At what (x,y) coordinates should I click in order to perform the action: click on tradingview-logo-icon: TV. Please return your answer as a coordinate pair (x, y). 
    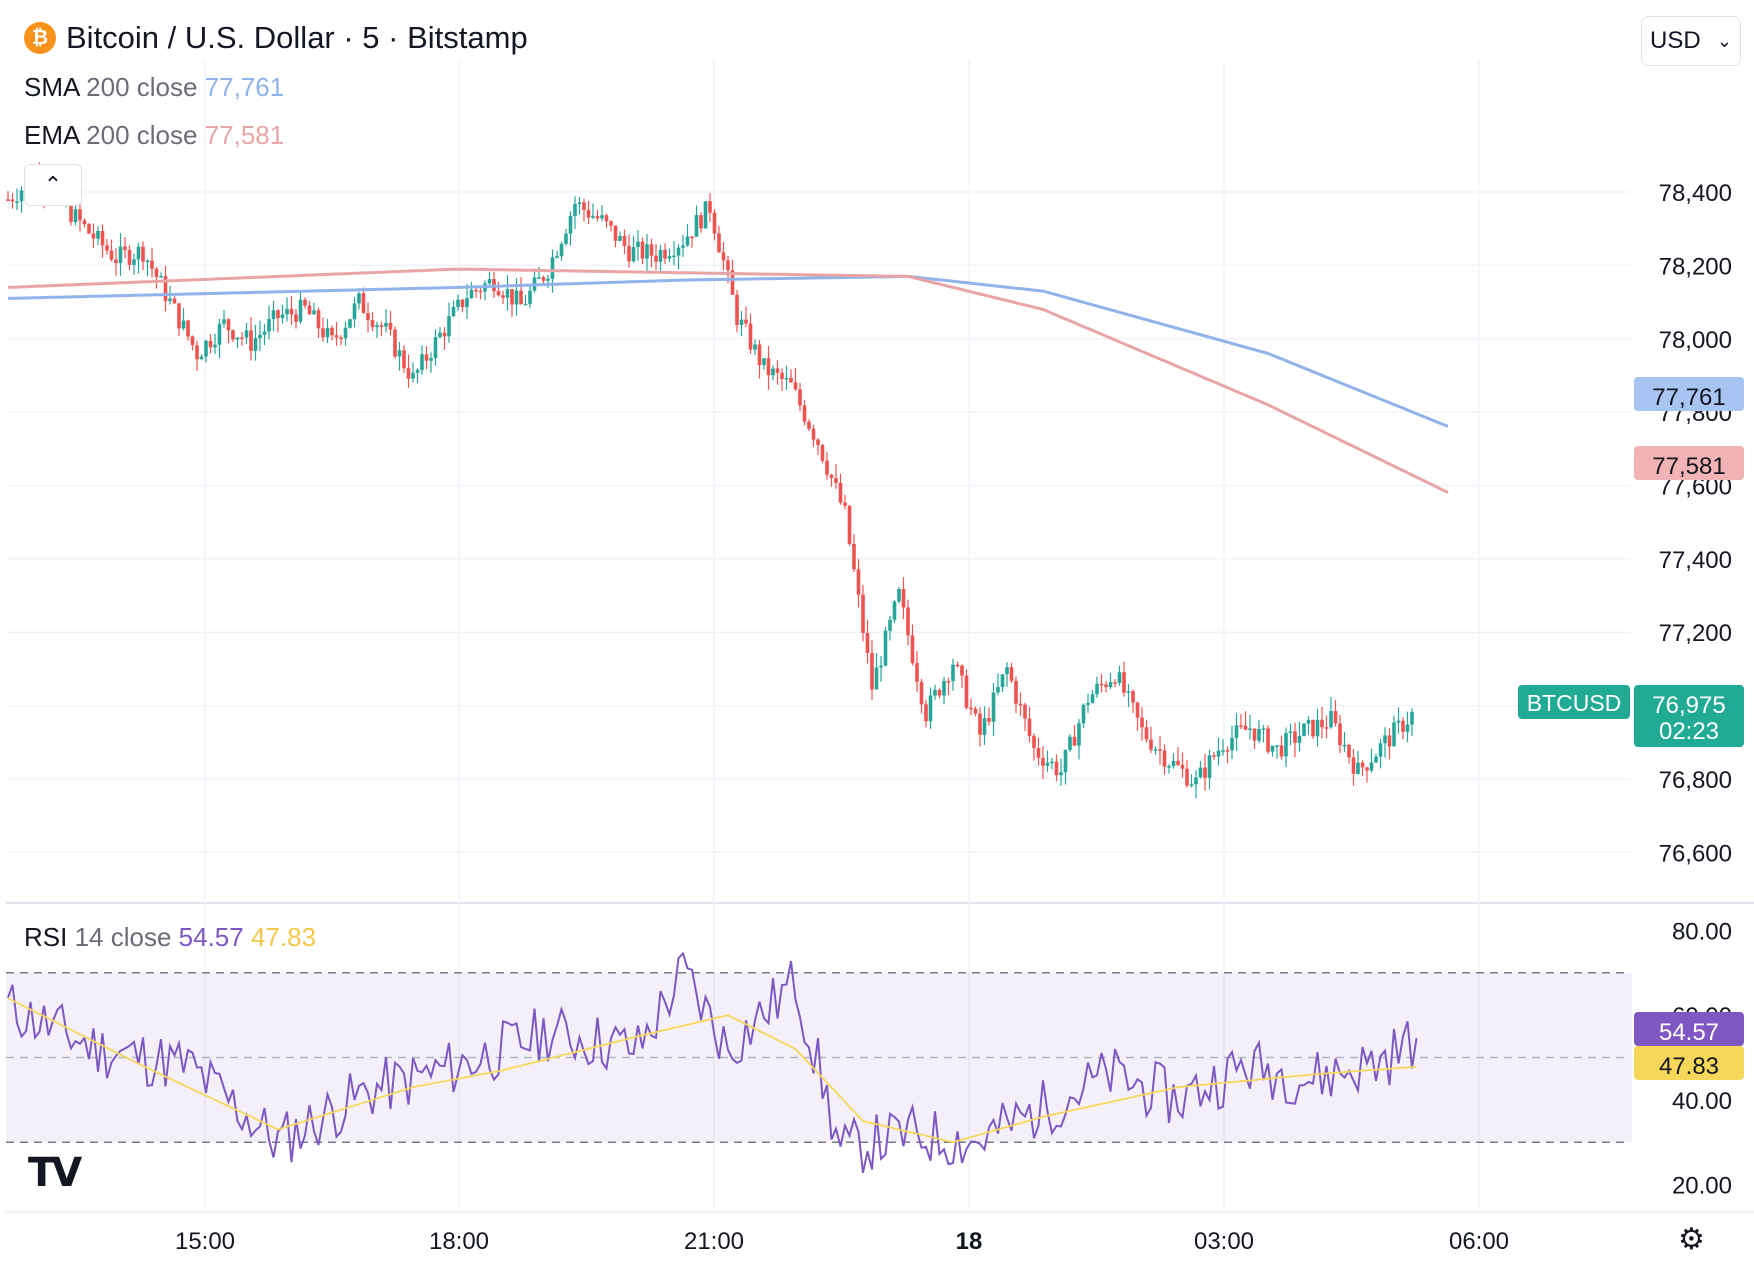
    Looking at the image, I should click on (55, 1173).